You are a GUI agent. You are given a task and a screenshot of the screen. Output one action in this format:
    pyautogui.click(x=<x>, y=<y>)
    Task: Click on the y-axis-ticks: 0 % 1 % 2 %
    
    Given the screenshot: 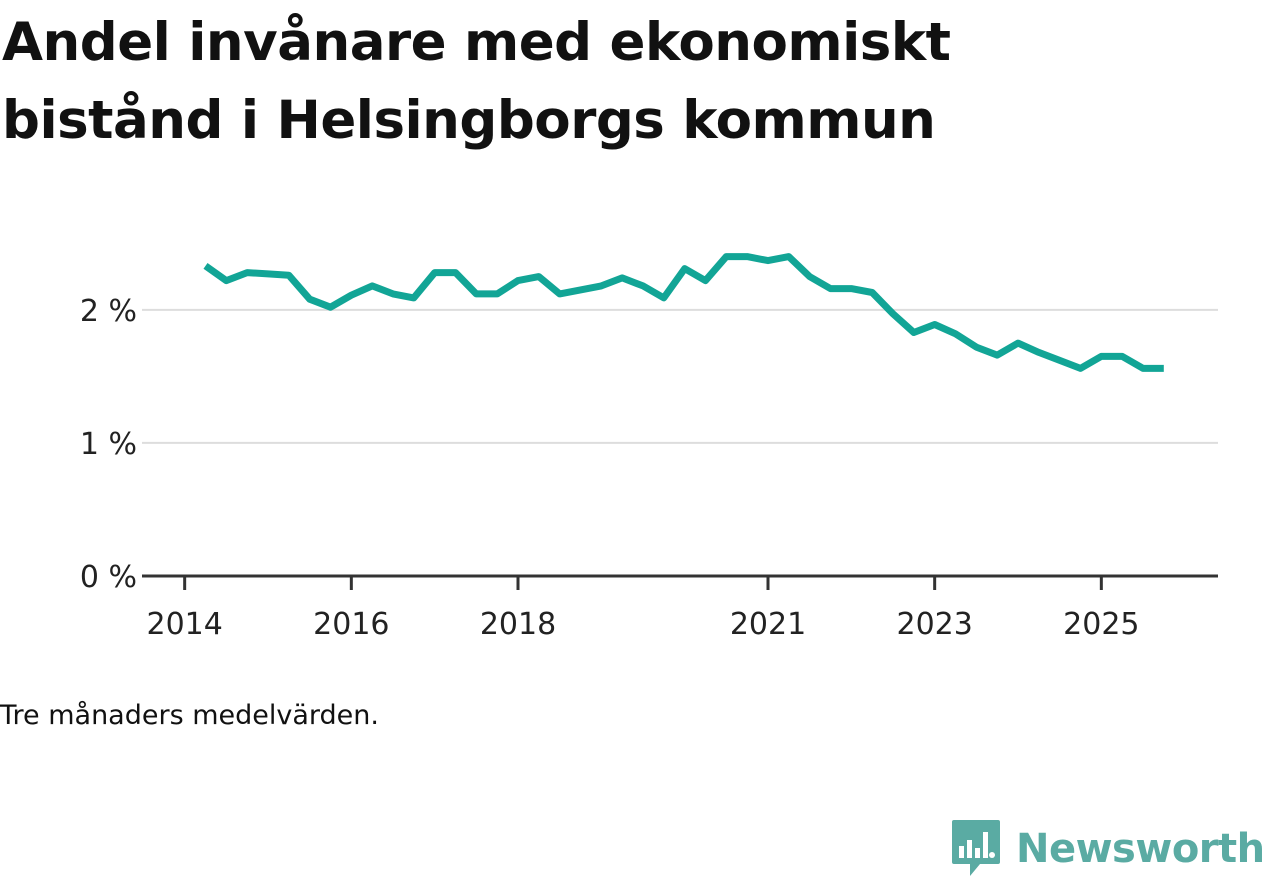 What is the action you would take?
    pyautogui.click(x=108, y=444)
    